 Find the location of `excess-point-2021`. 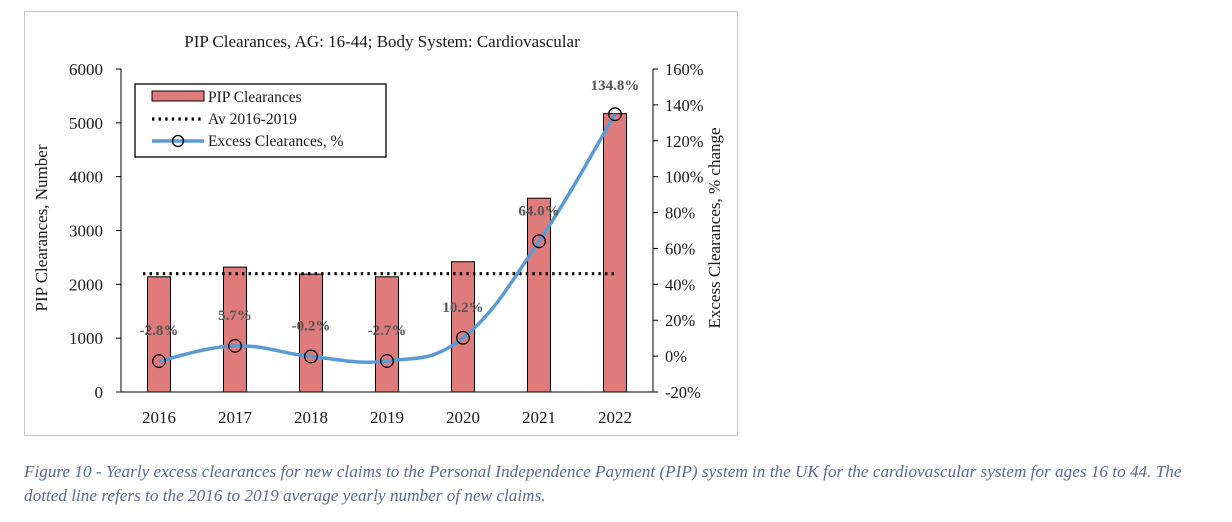

excess-point-2021 is located at coordinates (539, 241).